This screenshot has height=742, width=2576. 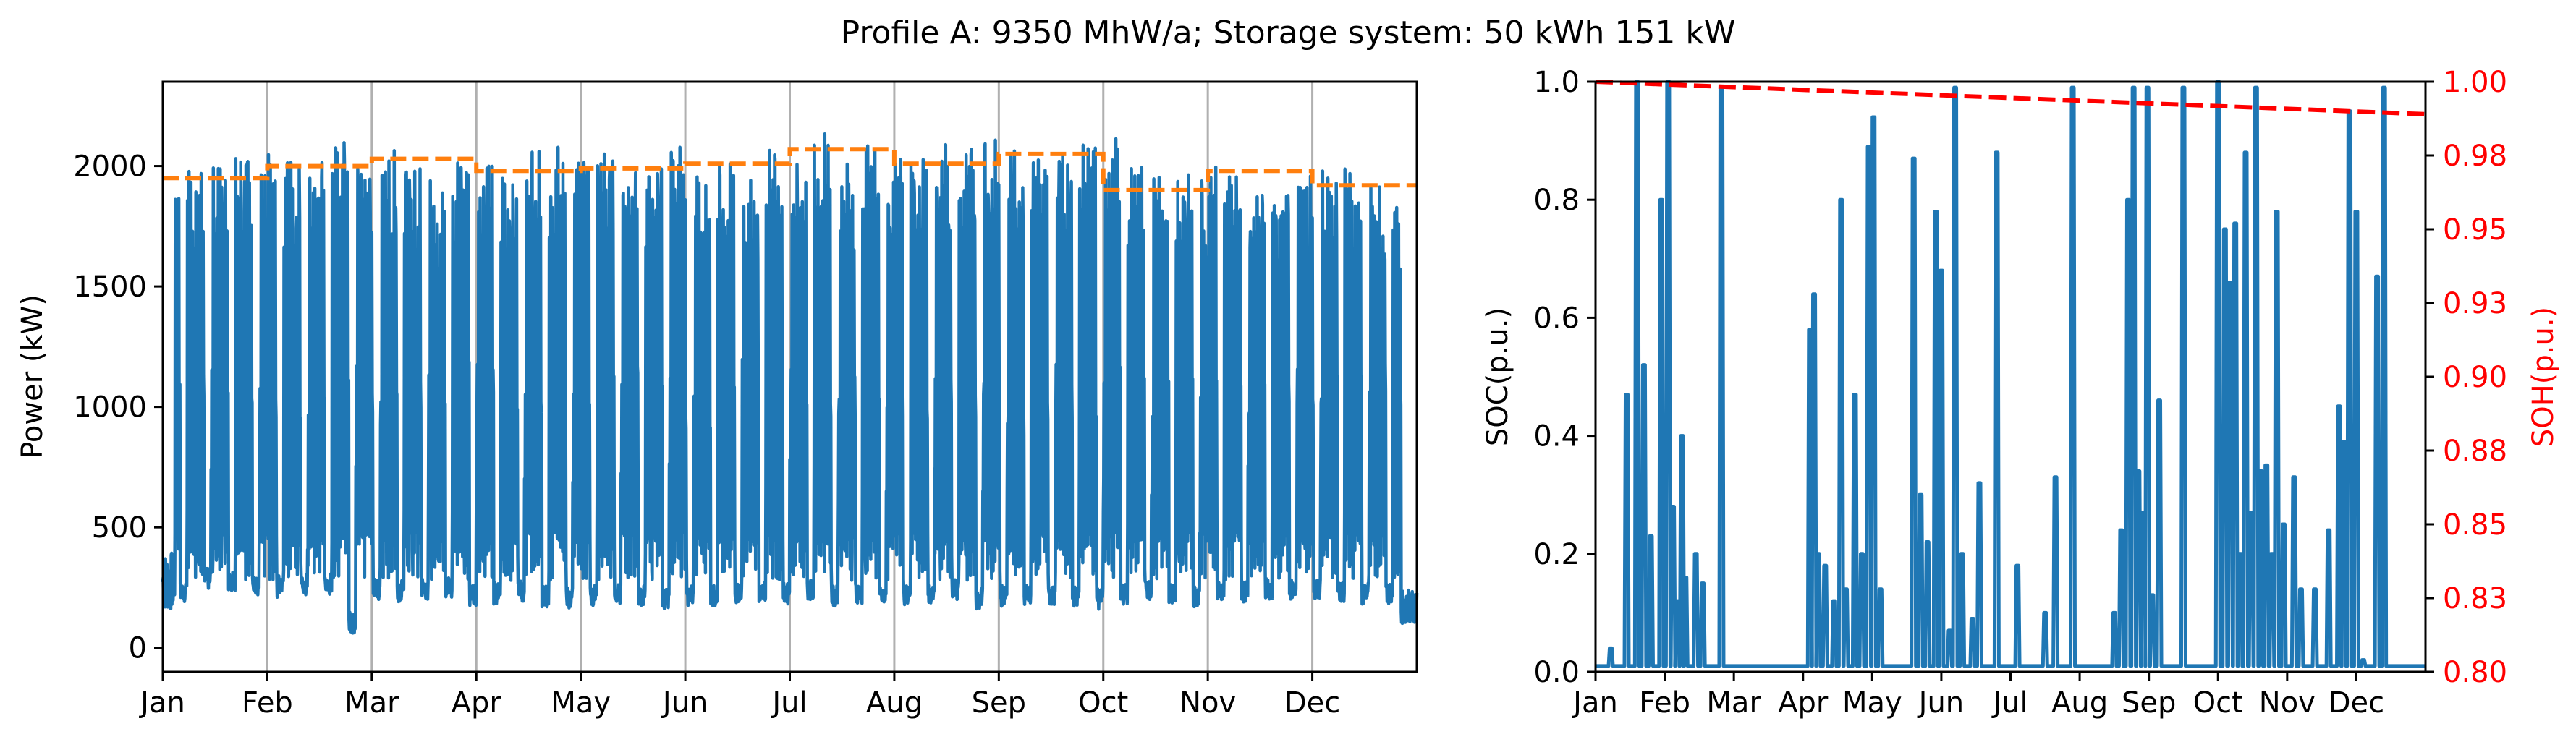 I want to click on soh-dashed-line, so click(x=2010, y=98).